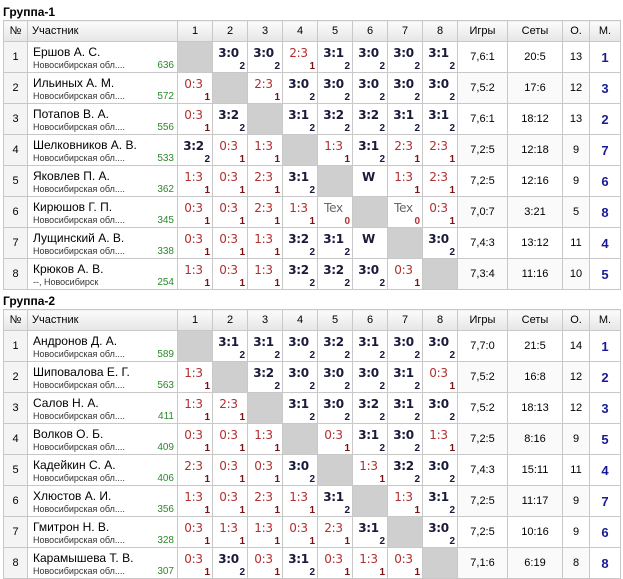 The image size is (623, 579). What do you see at coordinates (72, 496) in the screenshot?
I see `player-name: Хлюстов А. И.` at bounding box center [72, 496].